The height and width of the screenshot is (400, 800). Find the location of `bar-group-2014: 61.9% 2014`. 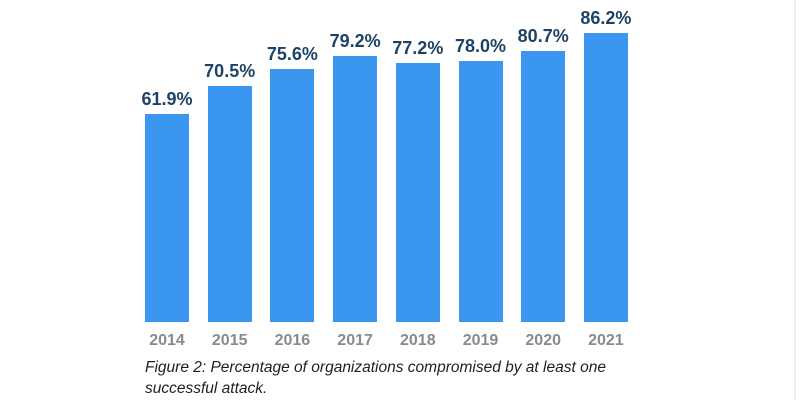

bar-group-2014: 61.9% 2014 is located at coordinates (166, 174).